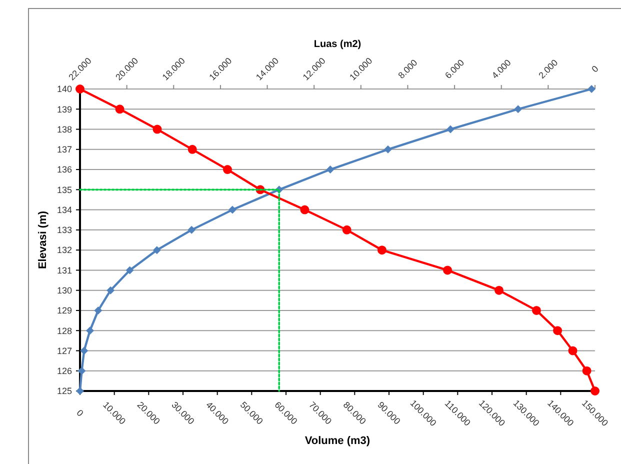 The image size is (621, 464). What do you see at coordinates (64, 209) in the screenshot?
I see `y-tick-label: 134` at bounding box center [64, 209].